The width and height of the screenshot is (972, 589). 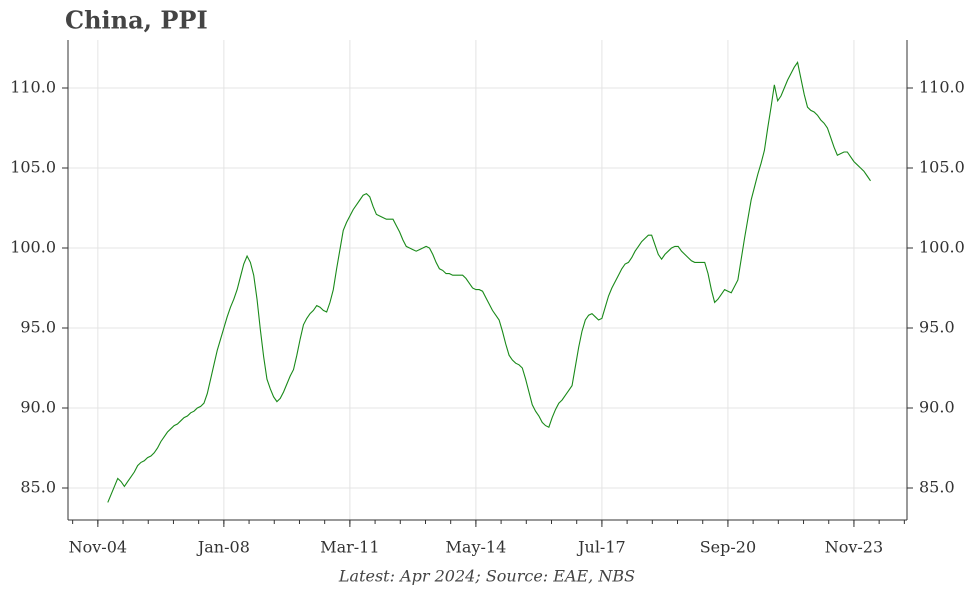 I want to click on y2-tick-label: 95.0, so click(x=937, y=327).